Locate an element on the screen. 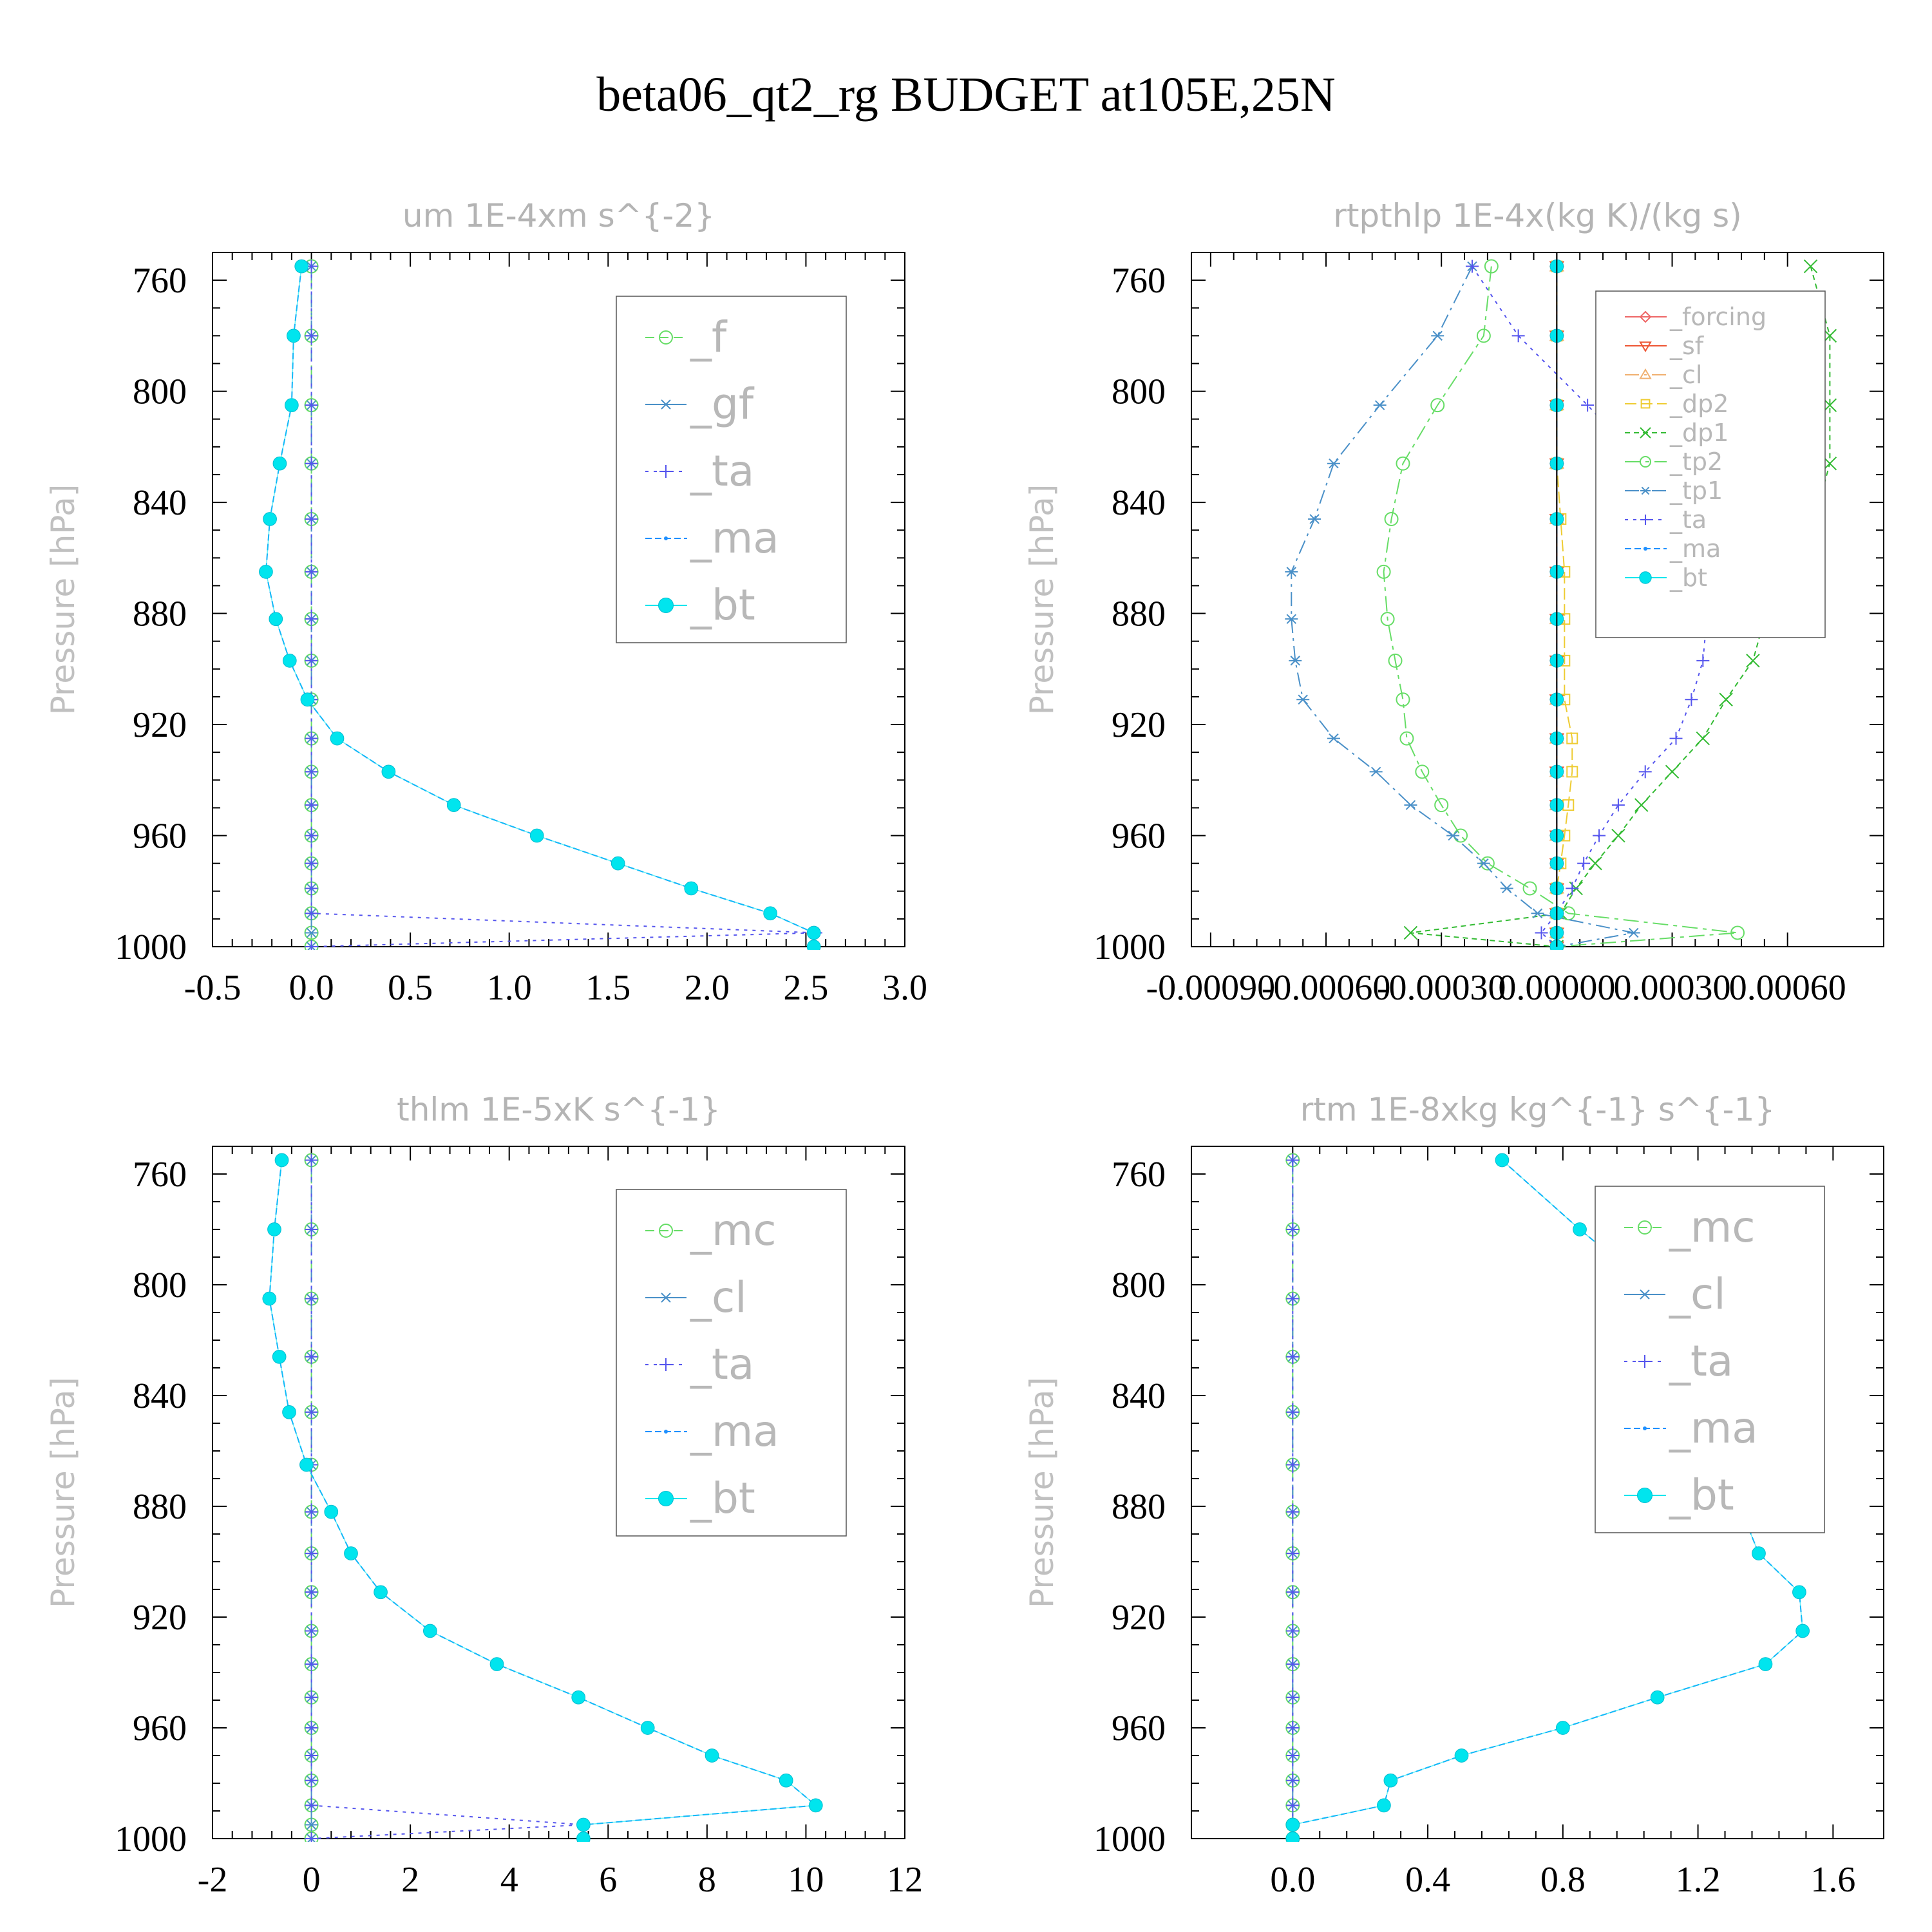 This screenshot has width=1932, height=1932. legend-item-cl: _cl is located at coordinates (696, 1297).